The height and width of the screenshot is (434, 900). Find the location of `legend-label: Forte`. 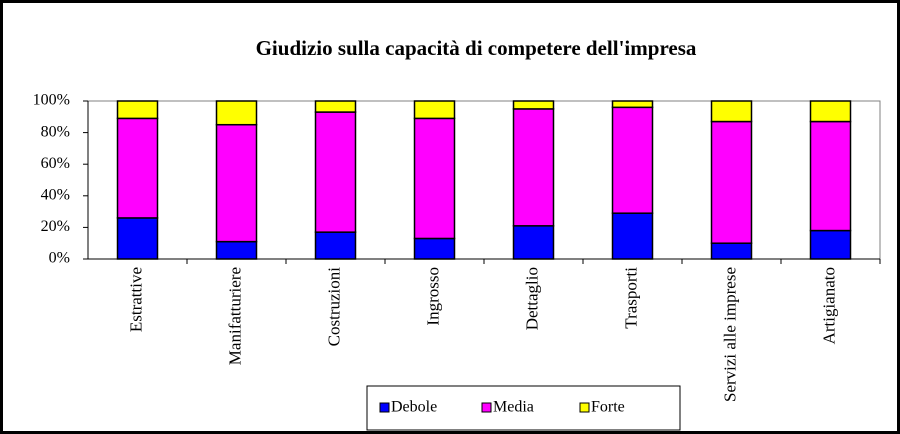

legend-label: Forte is located at coordinates (608, 407).